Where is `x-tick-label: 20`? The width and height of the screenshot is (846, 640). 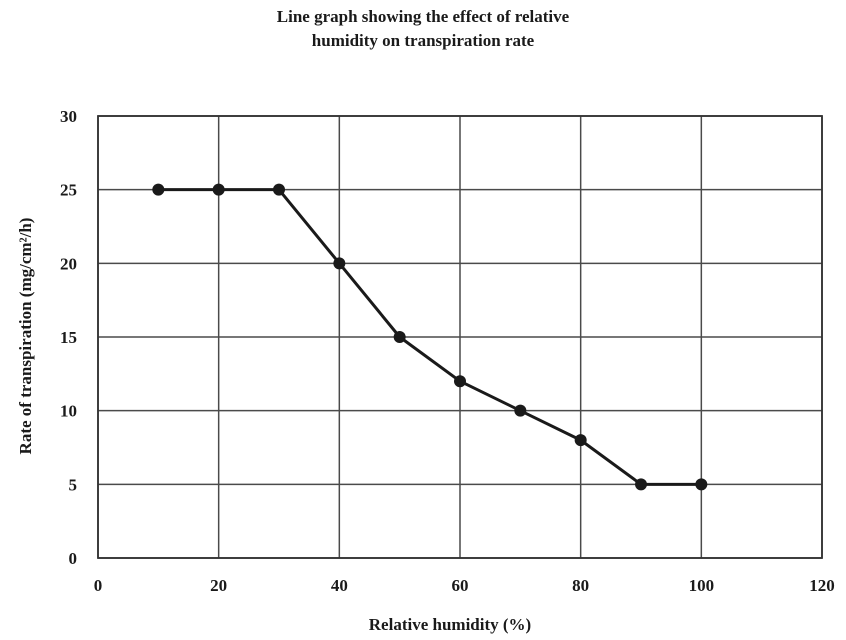 x-tick-label: 20 is located at coordinates (218, 585).